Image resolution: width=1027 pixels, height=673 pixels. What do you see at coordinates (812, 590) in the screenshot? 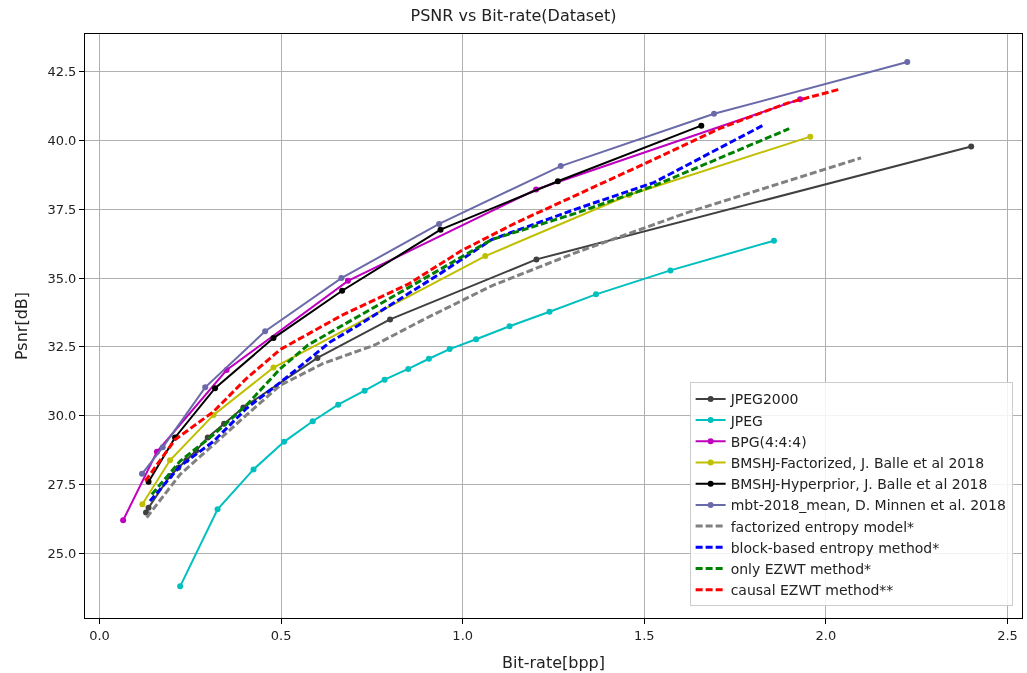
I see `legend-label: causal EZWT method**` at bounding box center [812, 590].